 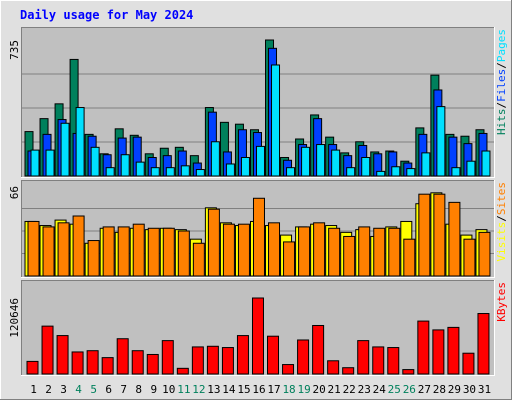 What do you see at coordinates (424, 389) in the screenshot?
I see `x-tick-label: 27` at bounding box center [424, 389].